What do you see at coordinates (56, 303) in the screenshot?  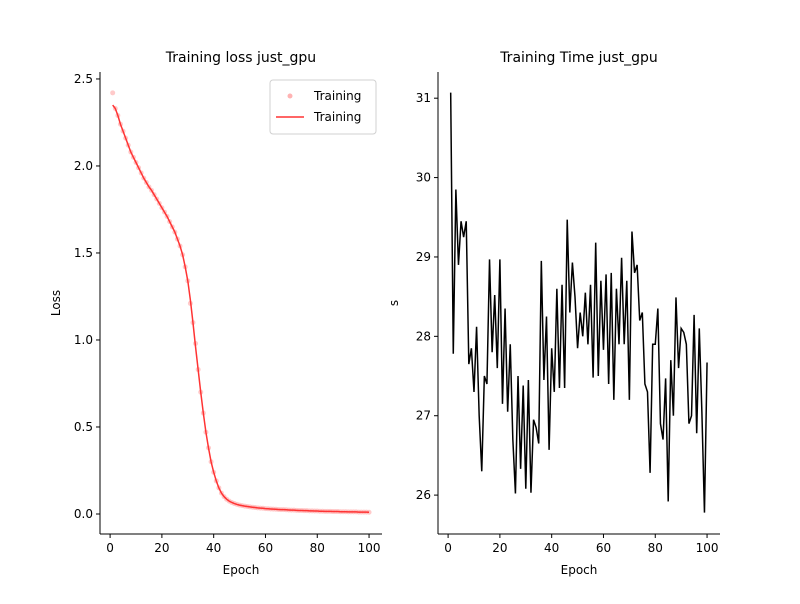 I see `y-axis-label: Loss` at bounding box center [56, 303].